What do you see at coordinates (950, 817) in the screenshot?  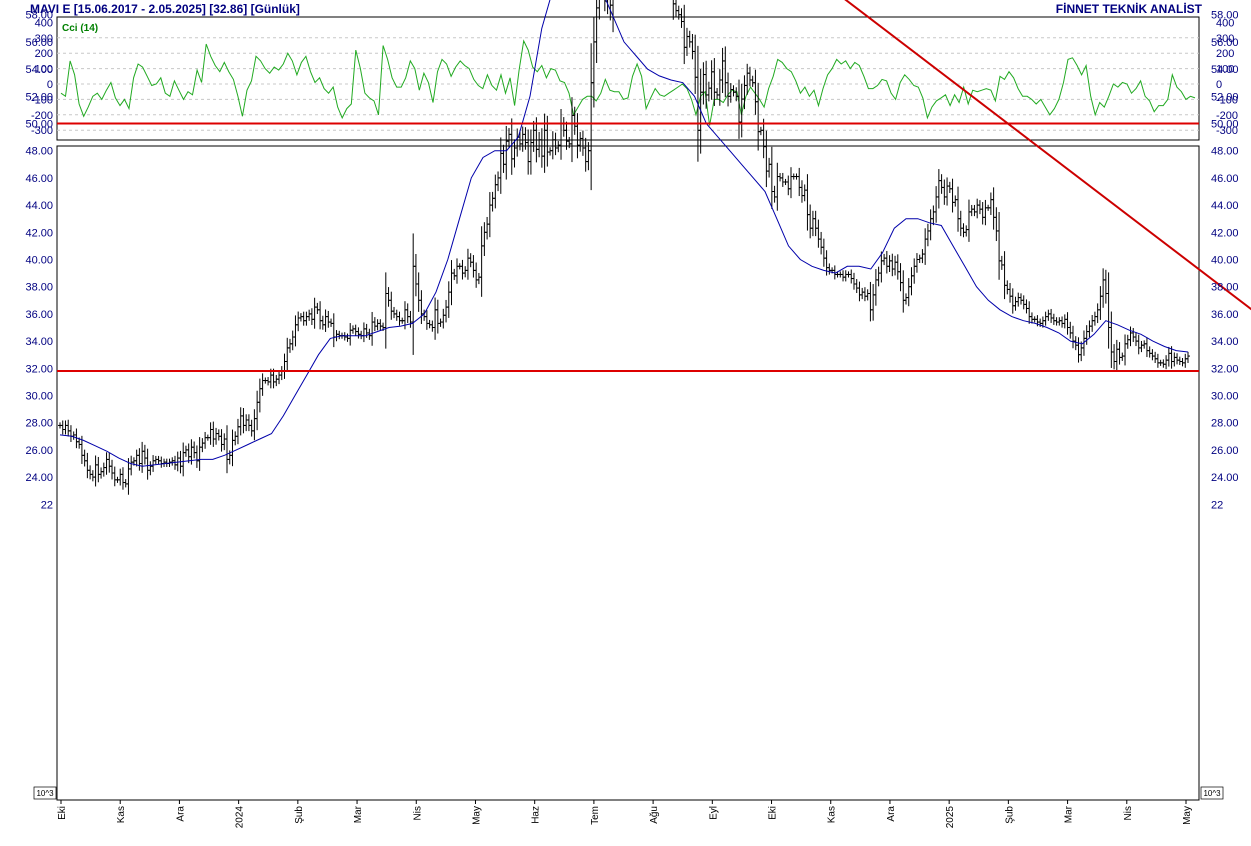 I see `x-tick-label: 2025` at bounding box center [950, 817].